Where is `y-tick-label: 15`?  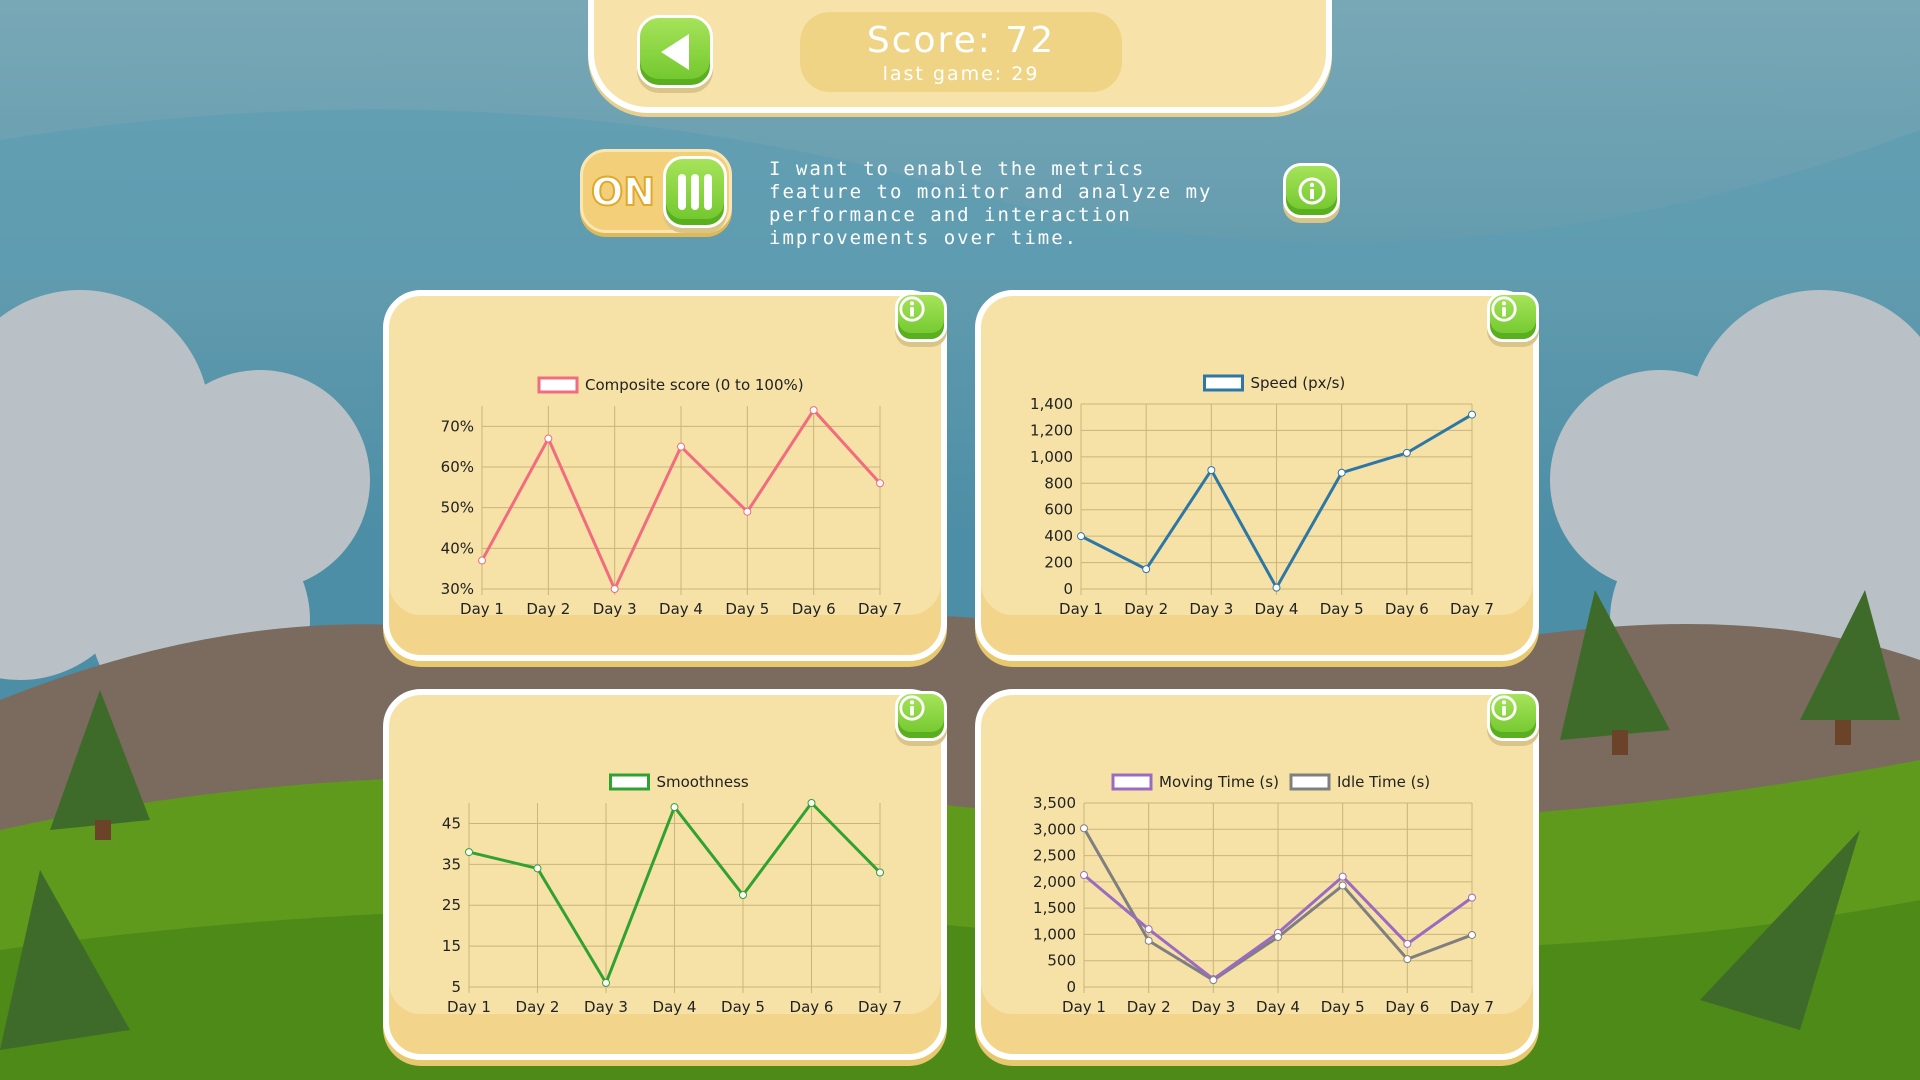
y-tick-label: 15 is located at coordinates (451, 946).